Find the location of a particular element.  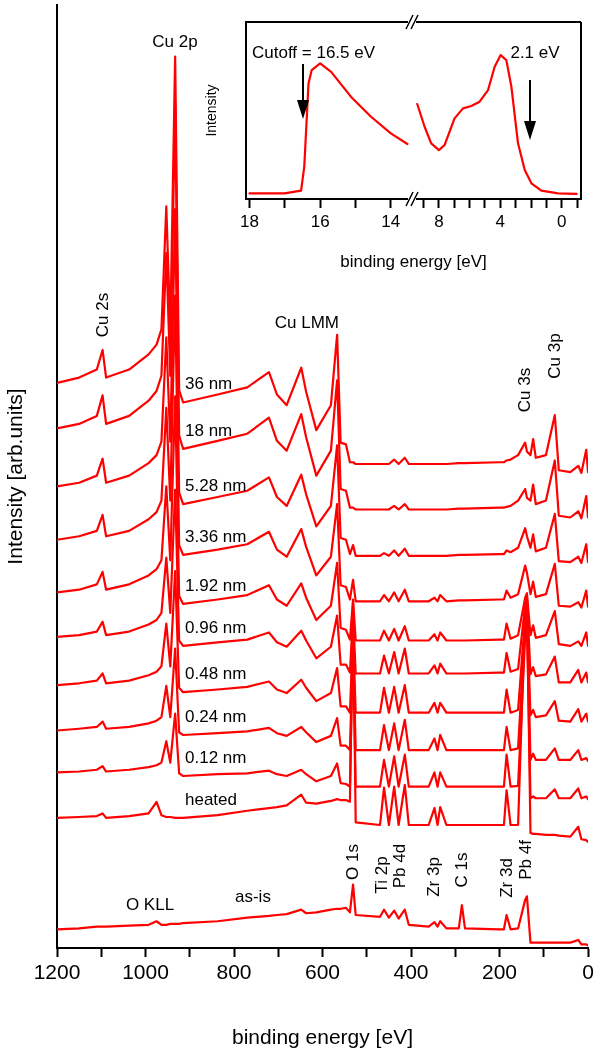

series-label: 1.92 nm is located at coordinates (216, 585).